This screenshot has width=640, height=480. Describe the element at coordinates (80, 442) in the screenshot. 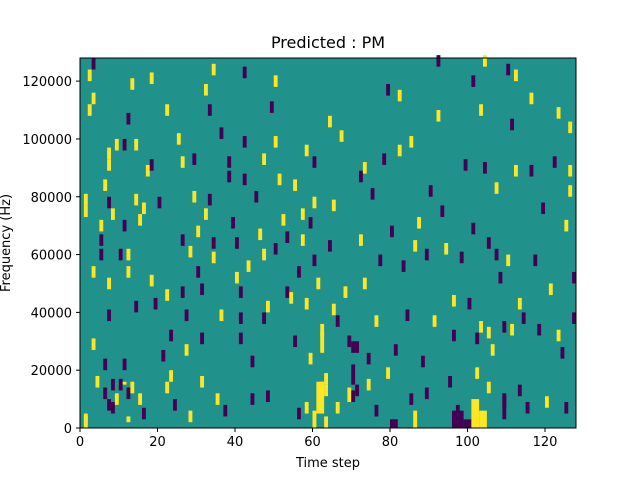

I see `x-tick-label: 0` at that location.